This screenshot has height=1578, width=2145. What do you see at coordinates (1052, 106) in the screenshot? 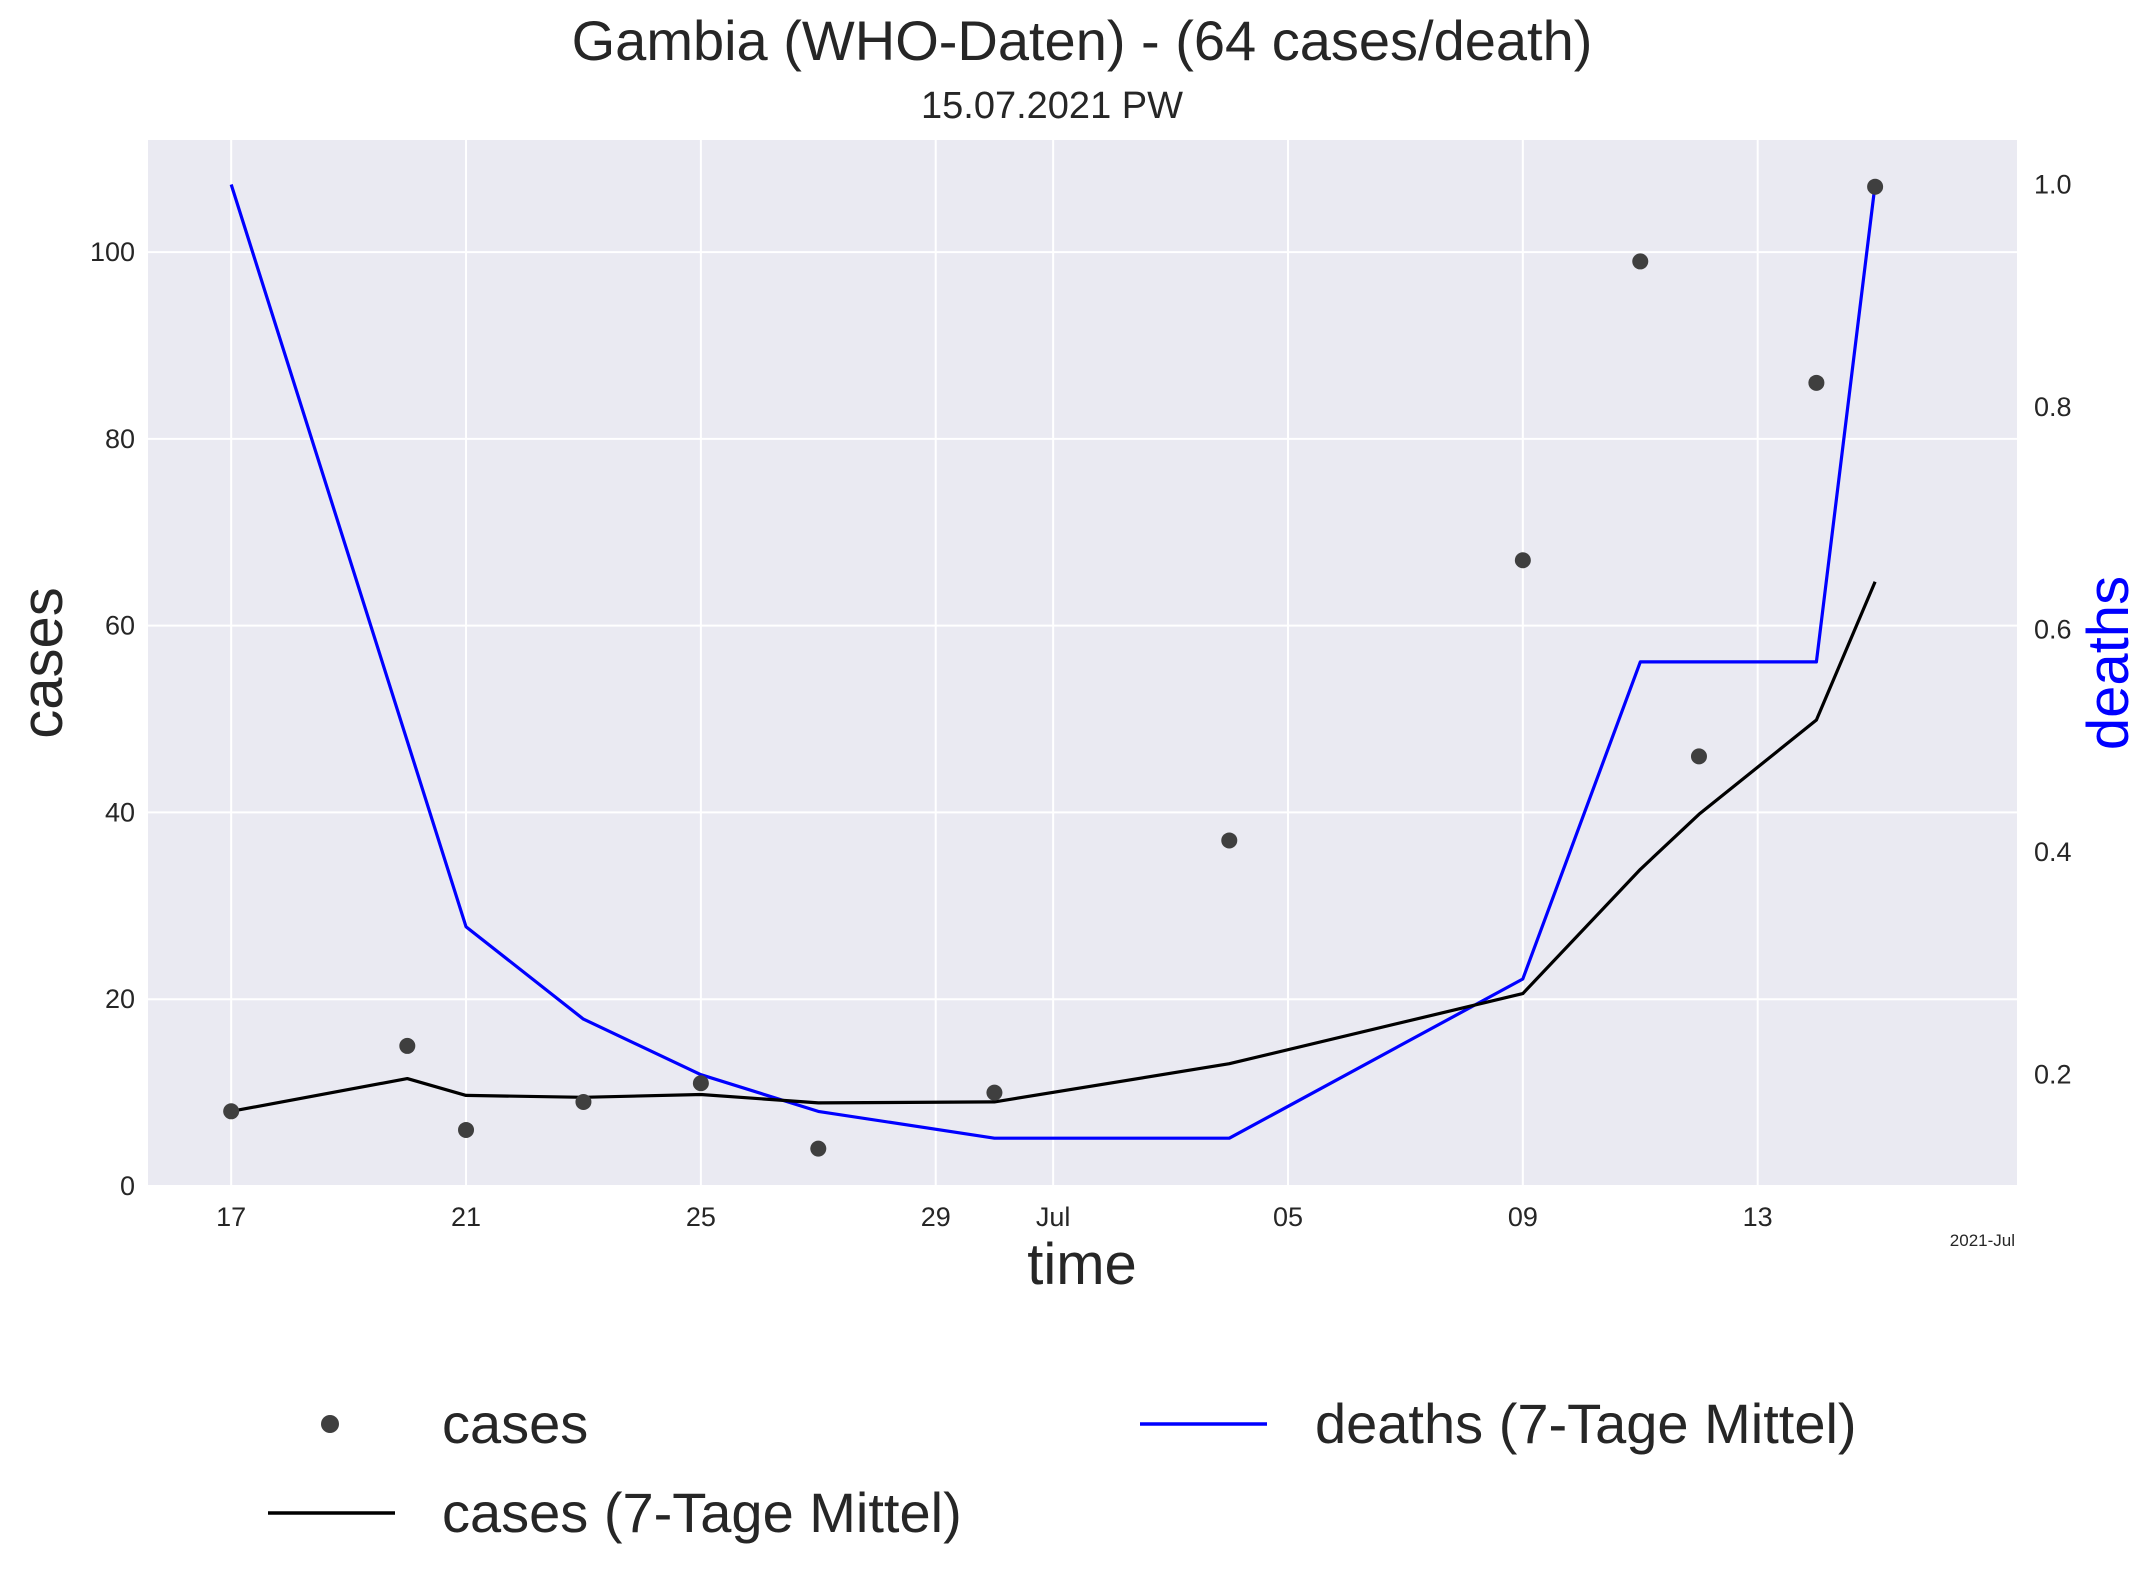
I see `chart-subtitle: 15.07.2021 PW` at bounding box center [1052, 106].